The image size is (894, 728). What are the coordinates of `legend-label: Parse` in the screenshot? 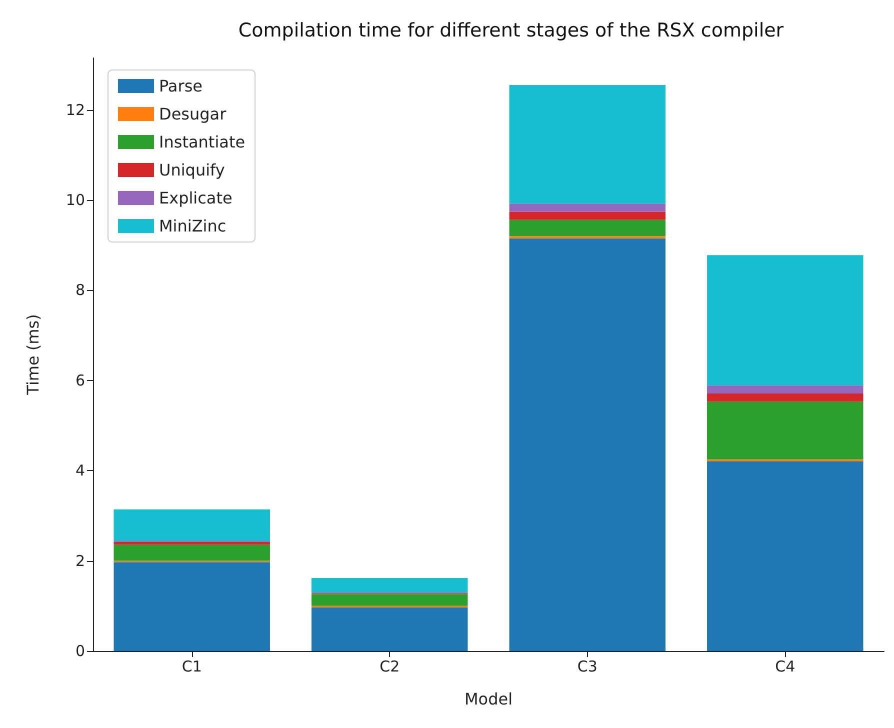 It's located at (180, 86).